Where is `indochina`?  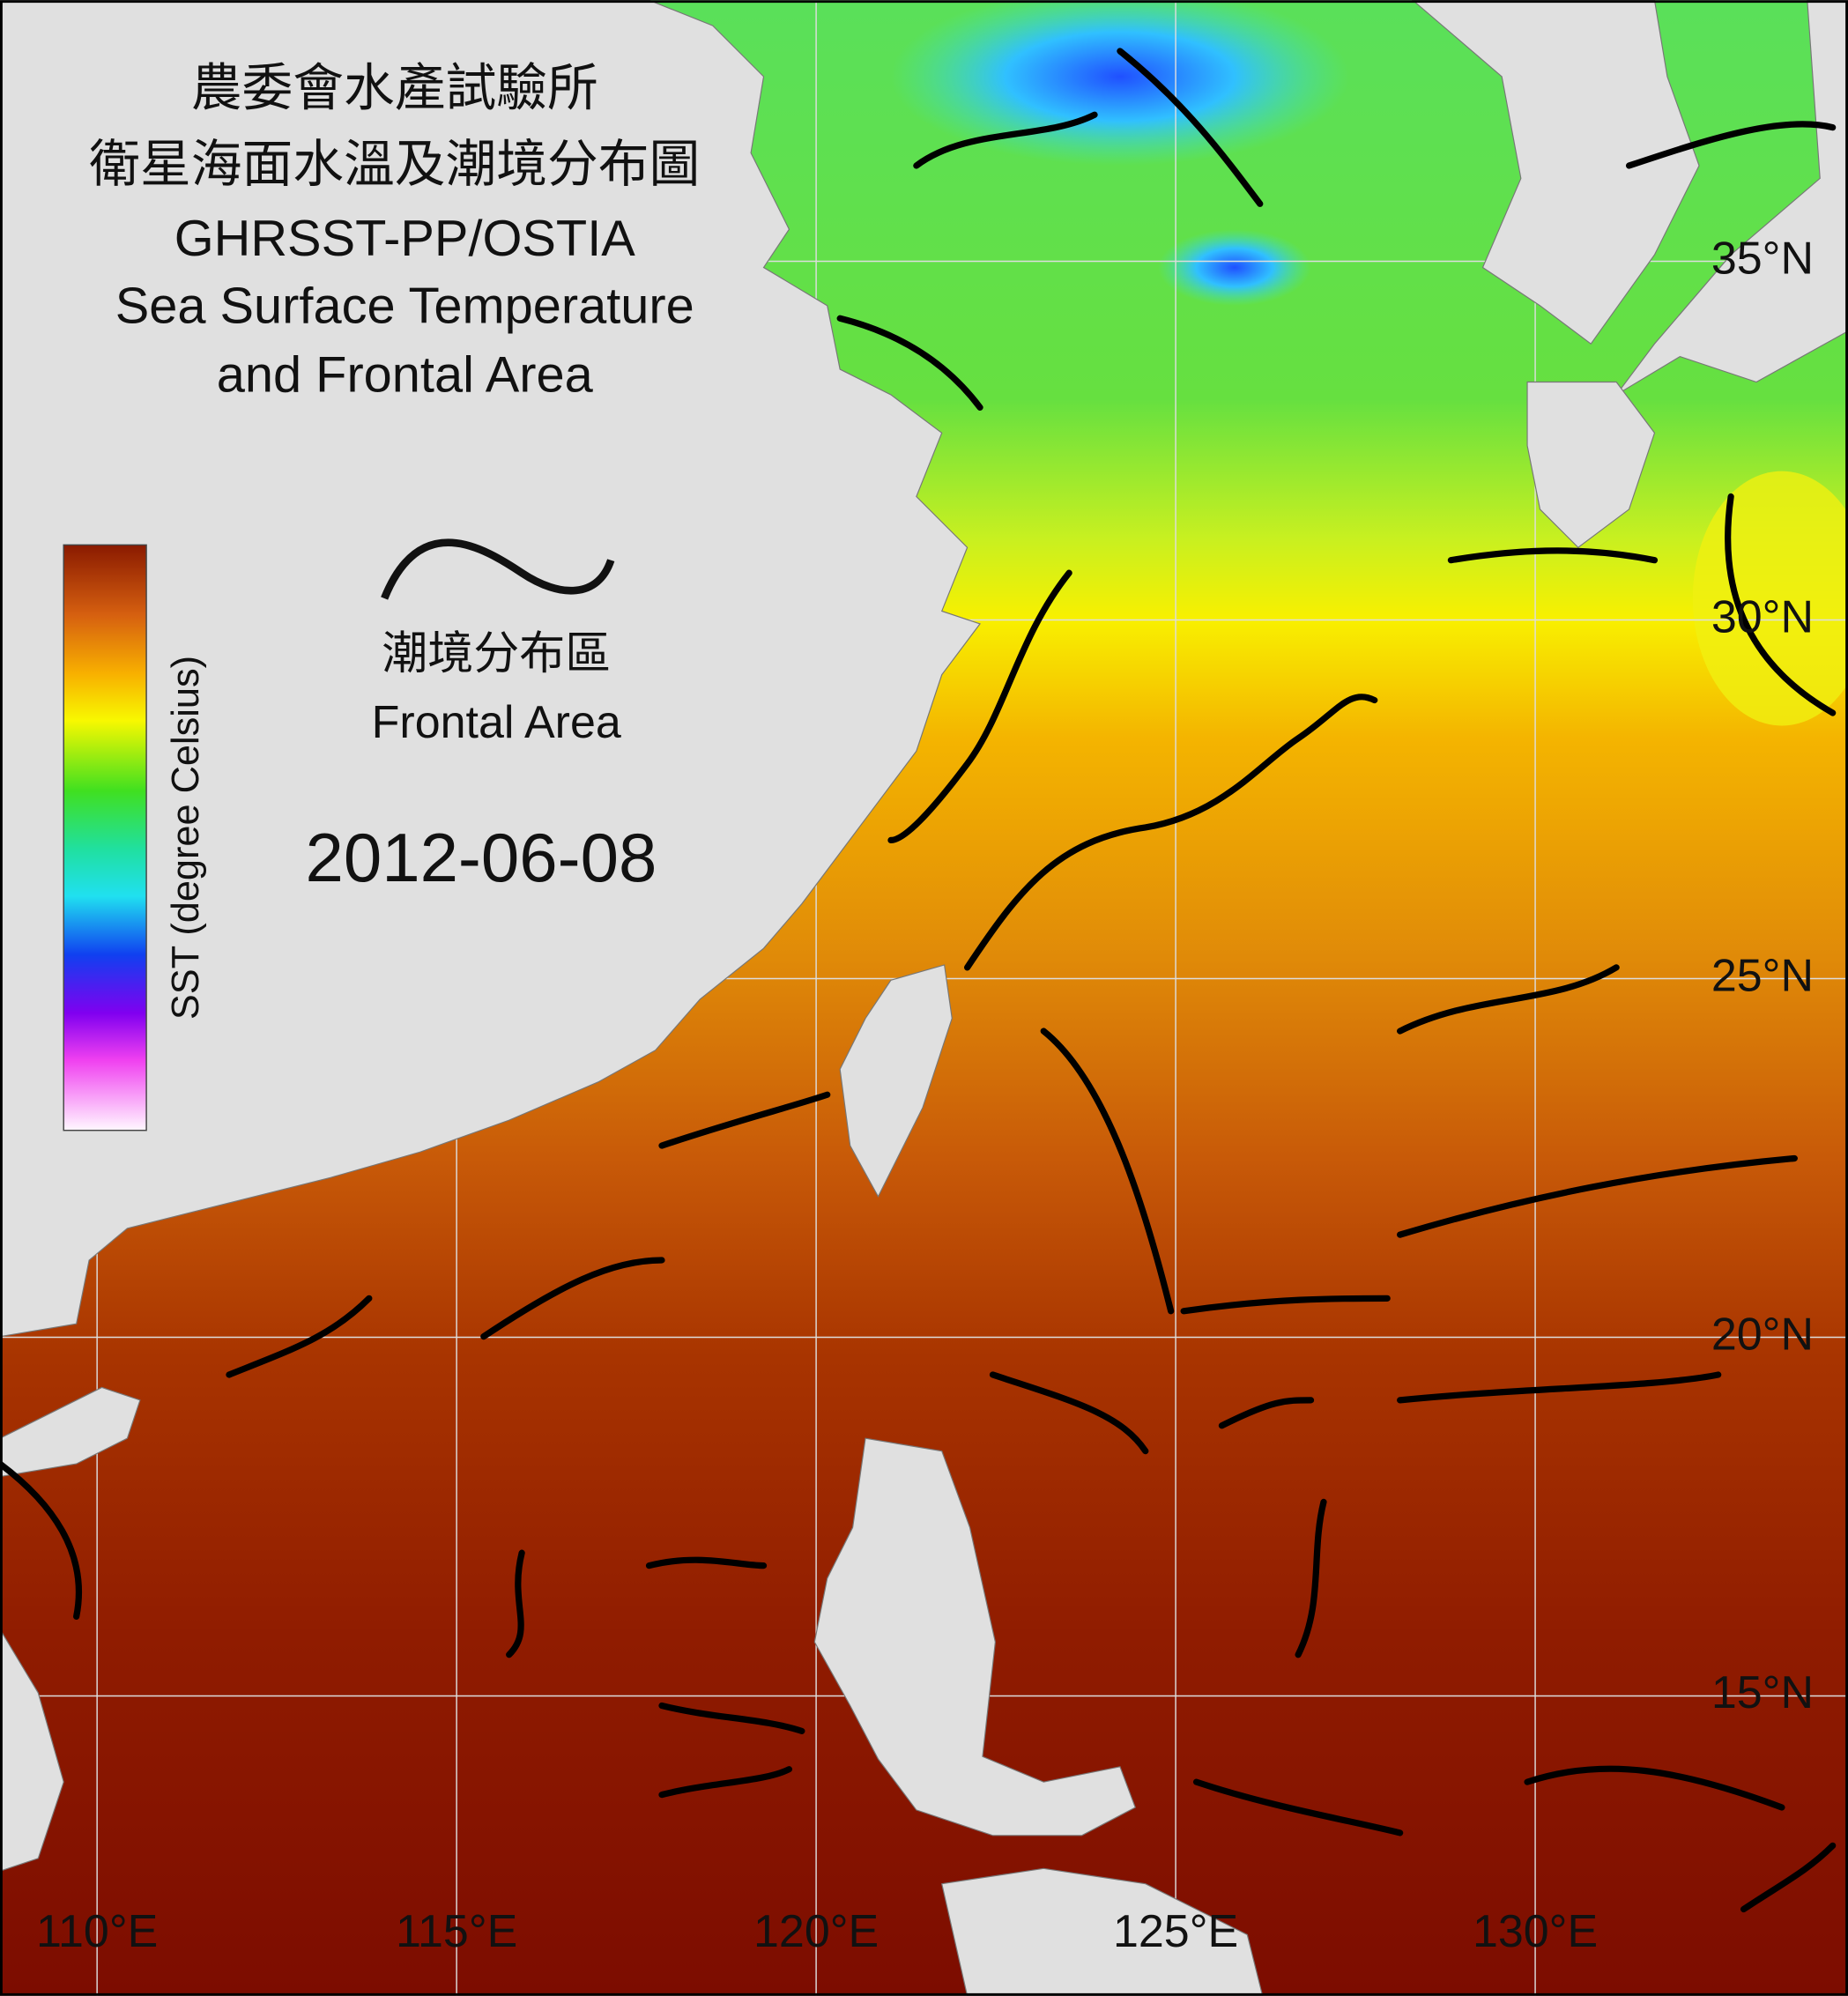
indochina is located at coordinates (32, 1750).